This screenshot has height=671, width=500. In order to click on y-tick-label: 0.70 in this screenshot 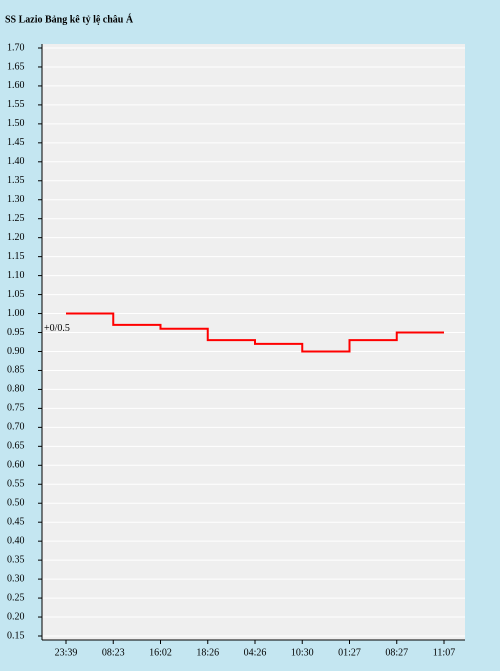, I will do `click(16, 427)`.